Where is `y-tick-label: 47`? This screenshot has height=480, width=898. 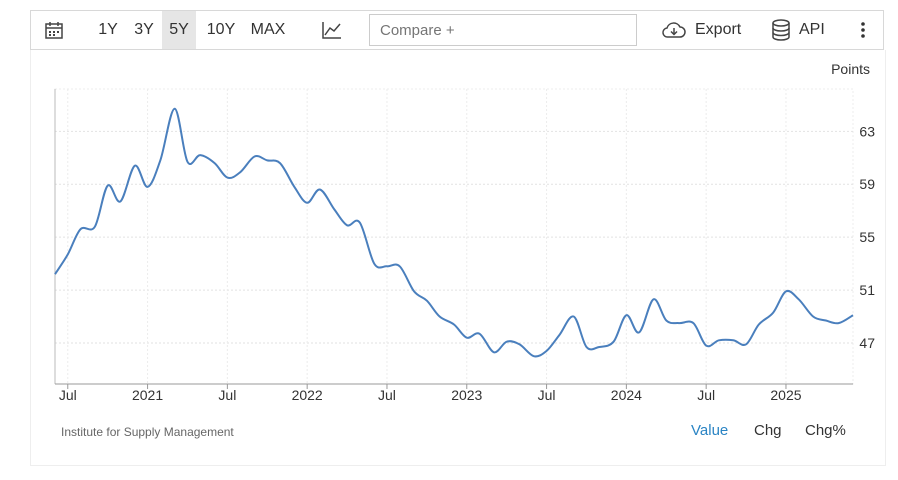
y-tick-label: 47 is located at coordinates (867, 343).